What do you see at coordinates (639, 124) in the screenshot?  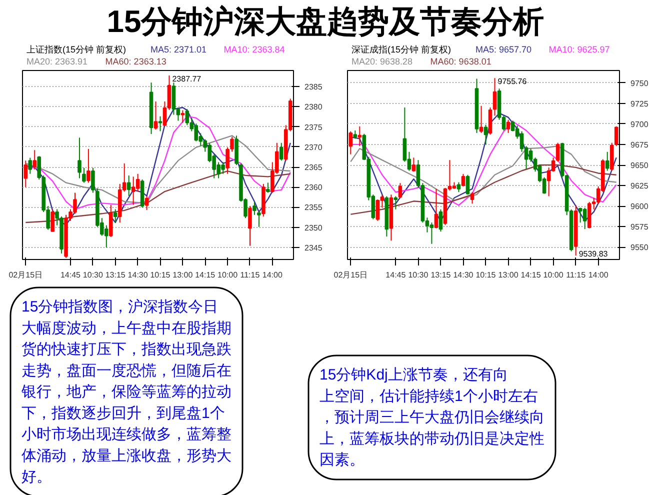 I see `y-tick-label: 9700` at bounding box center [639, 124].